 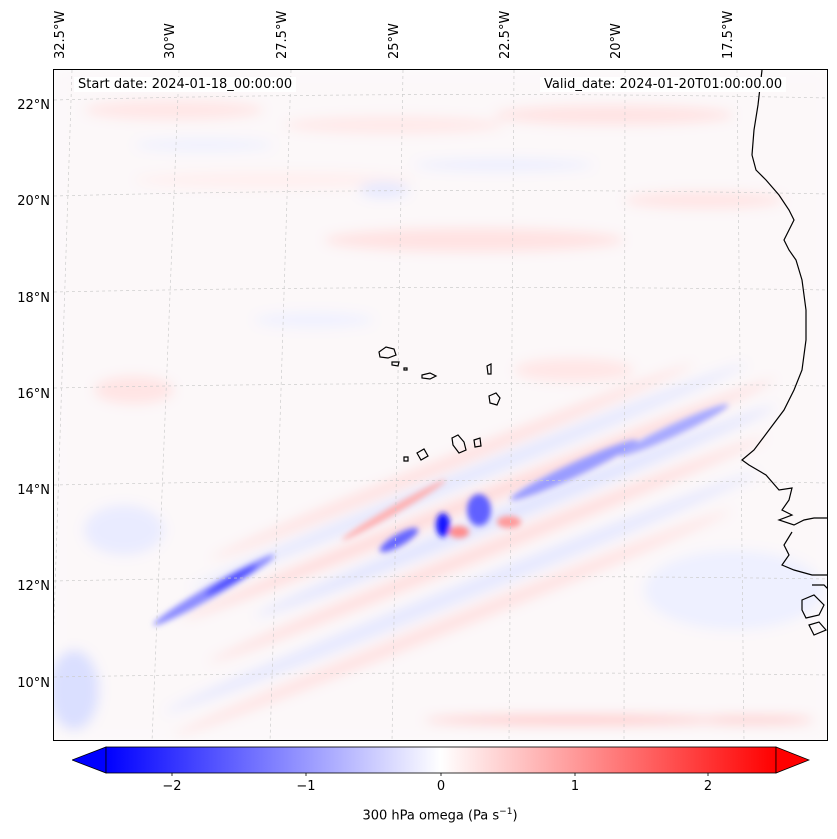 I want to click on colorbar-title: 300 hPa omega (Pa s−1), so click(x=440, y=815).